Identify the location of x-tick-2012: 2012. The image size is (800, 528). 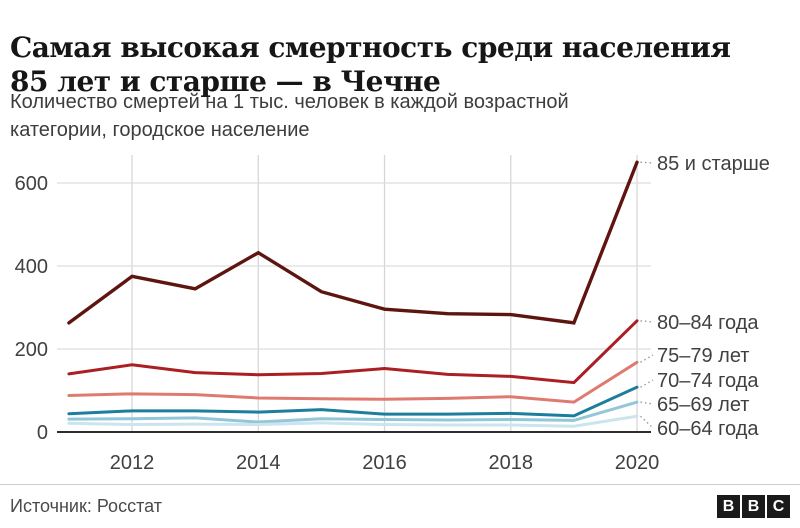
(132, 463).